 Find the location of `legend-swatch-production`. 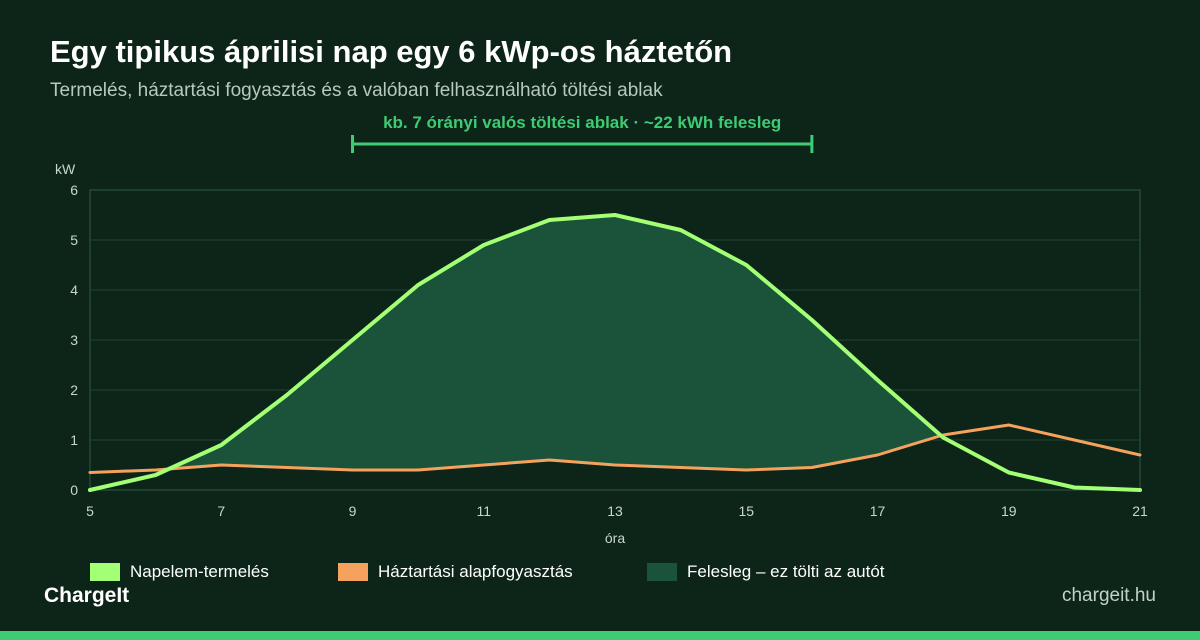

legend-swatch-production is located at coordinates (105, 572).